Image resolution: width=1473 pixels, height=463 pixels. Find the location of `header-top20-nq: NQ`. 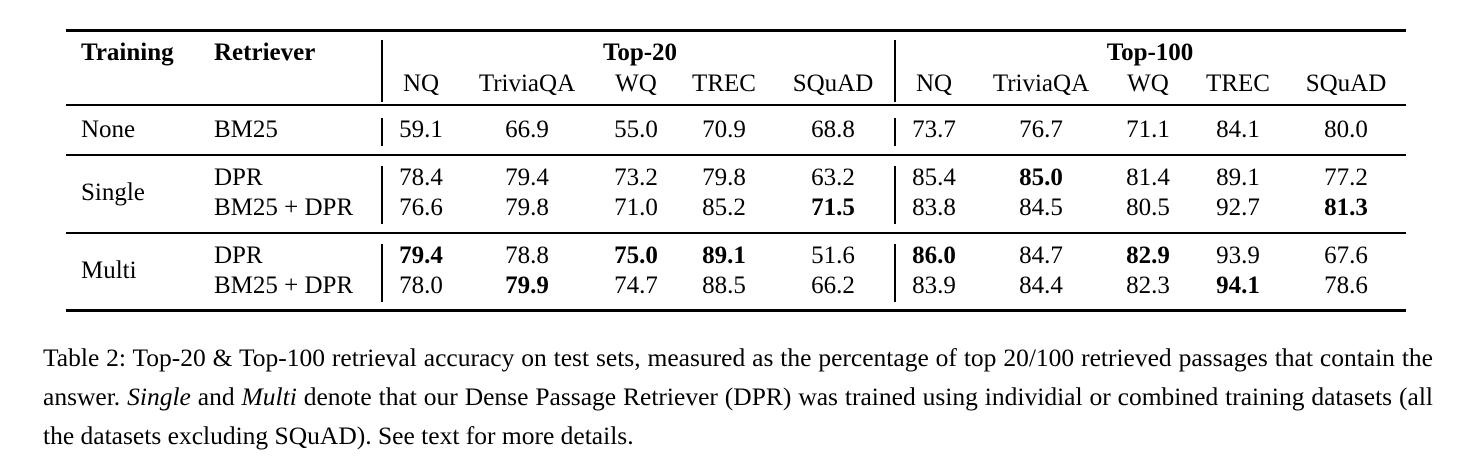

header-top20-nq: NQ is located at coordinates (421, 83).